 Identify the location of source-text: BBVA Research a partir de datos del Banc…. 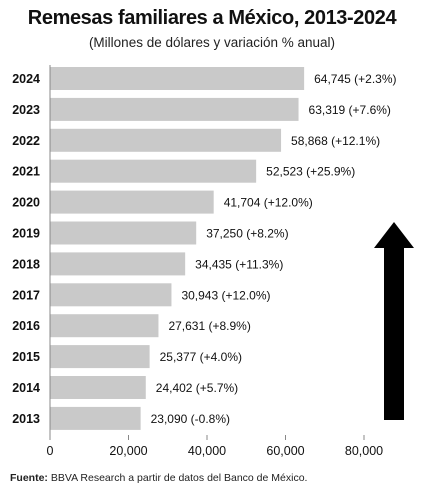
(179, 478).